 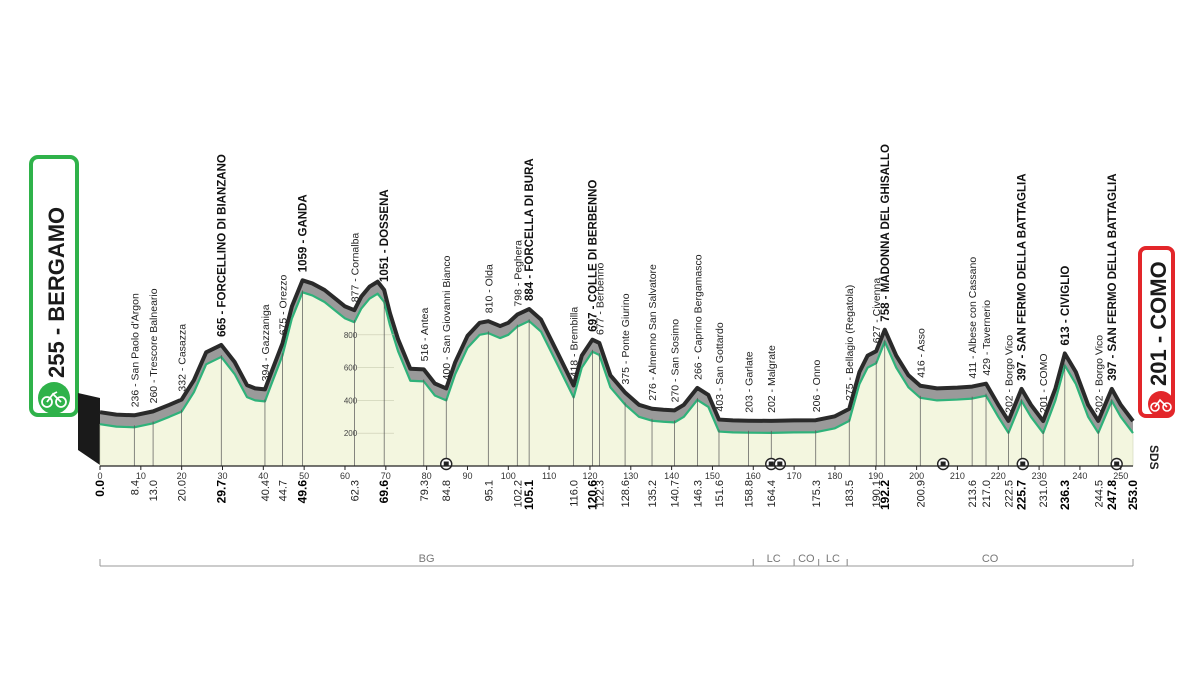 I want to click on province-label: LC, so click(x=774, y=559).